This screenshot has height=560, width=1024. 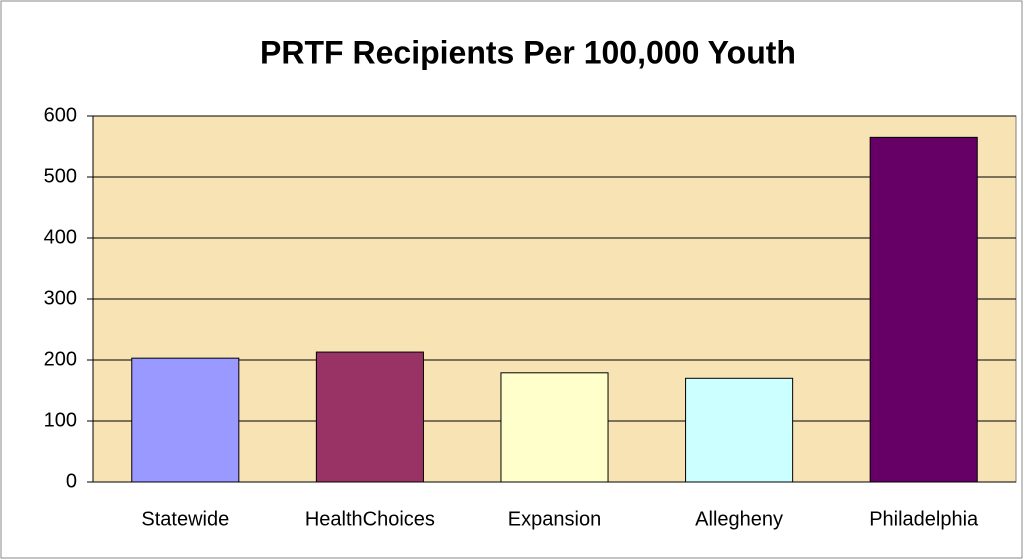 I want to click on x-tick-label: Statewide, so click(x=185, y=519).